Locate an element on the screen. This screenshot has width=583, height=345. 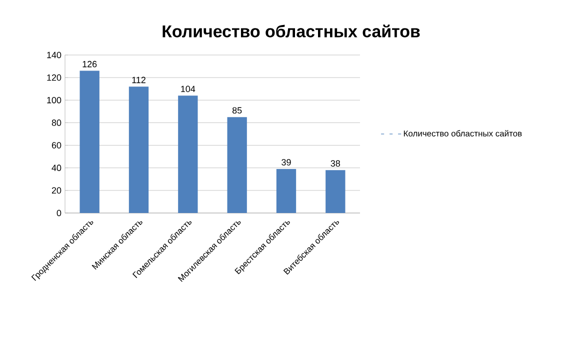
y-tick-label: 120 is located at coordinates (54, 77).